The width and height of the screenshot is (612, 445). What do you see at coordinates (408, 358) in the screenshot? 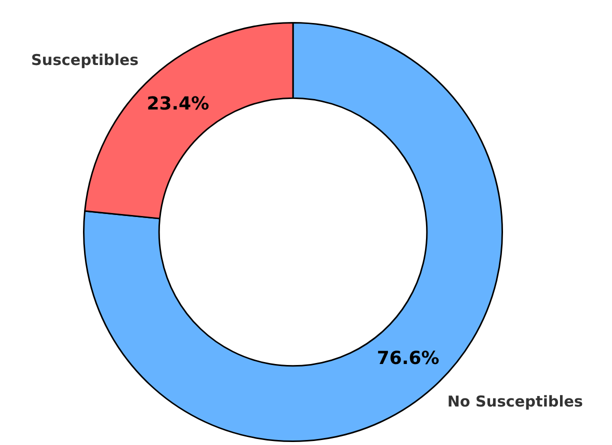
I see `data-label: 76.6%` at bounding box center [408, 358].